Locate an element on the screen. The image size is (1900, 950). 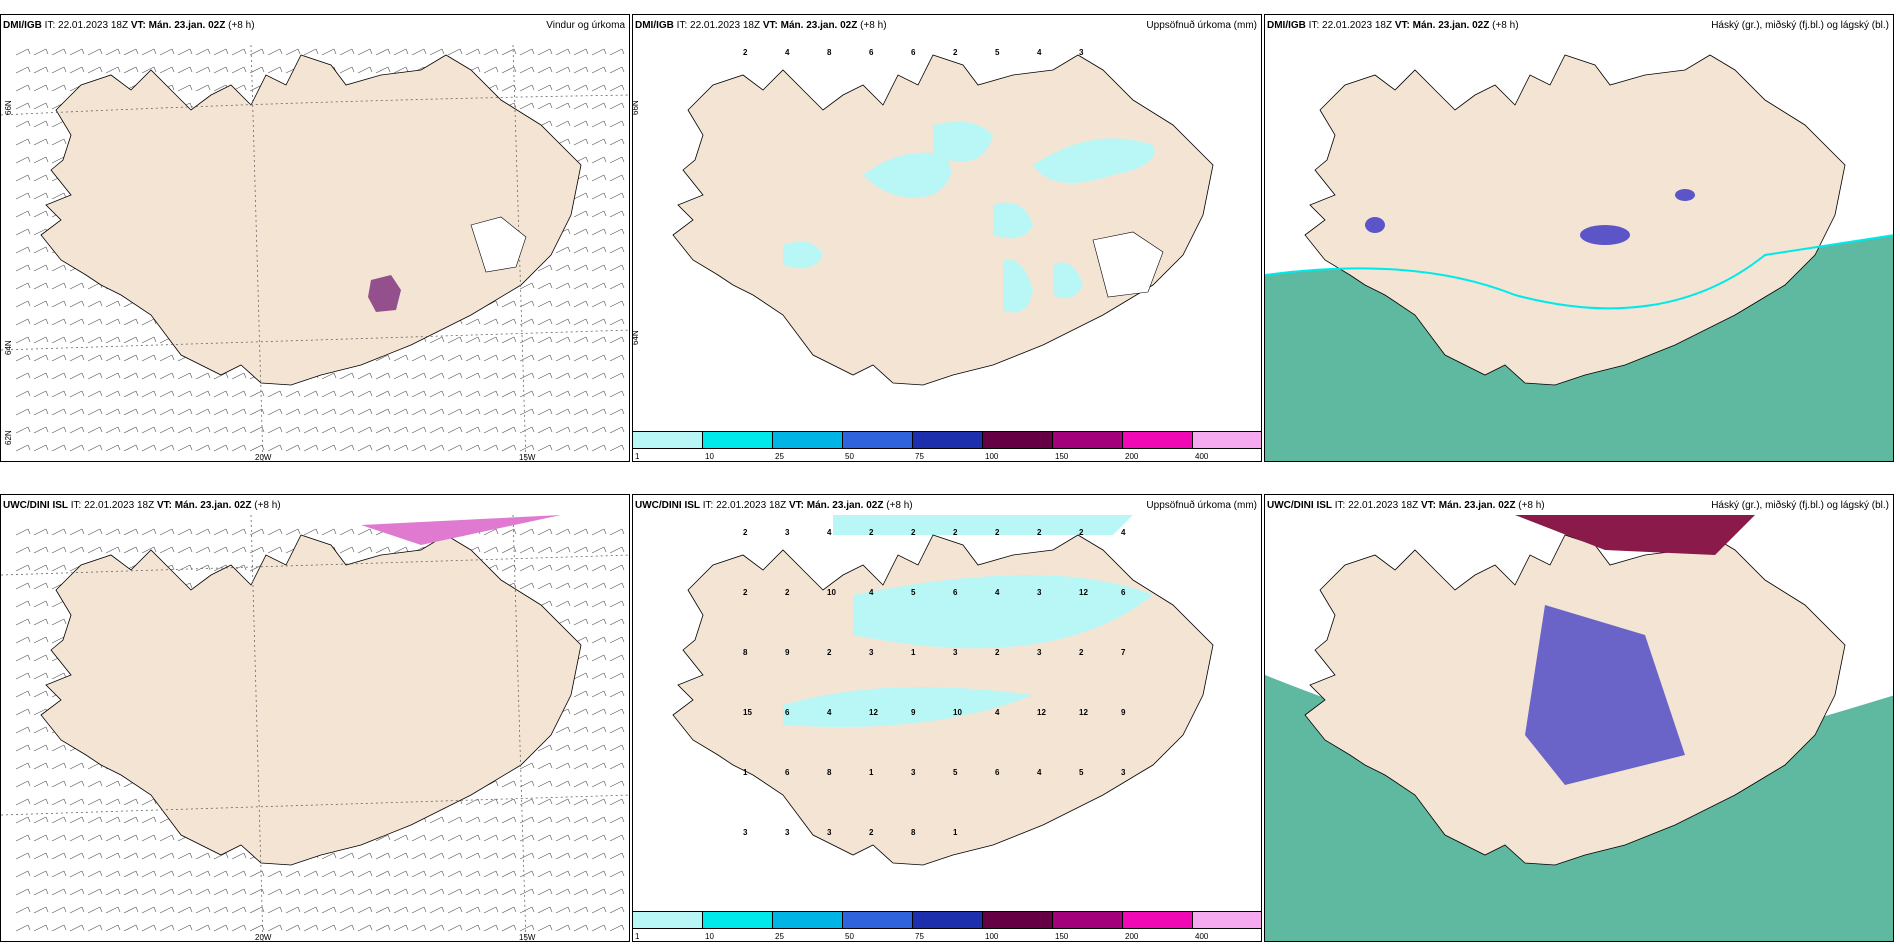
precip-value: 3 is located at coordinates (913, 772).